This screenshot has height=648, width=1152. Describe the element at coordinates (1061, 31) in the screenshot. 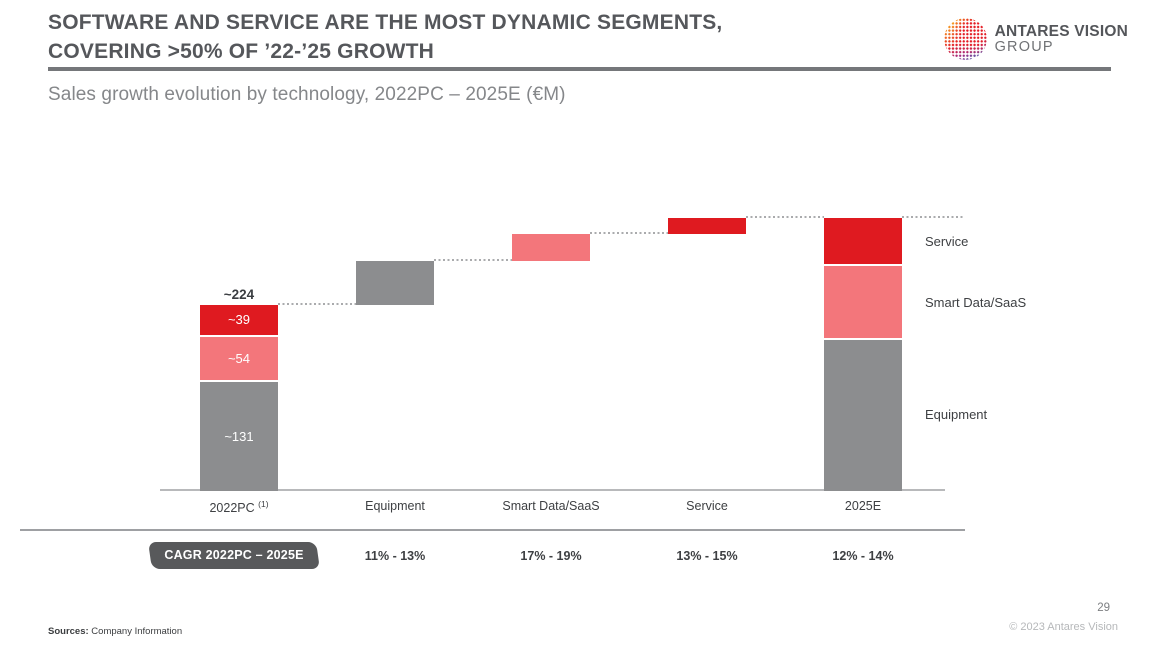

I see `logo-brand-name: ANTARES VISION` at that location.